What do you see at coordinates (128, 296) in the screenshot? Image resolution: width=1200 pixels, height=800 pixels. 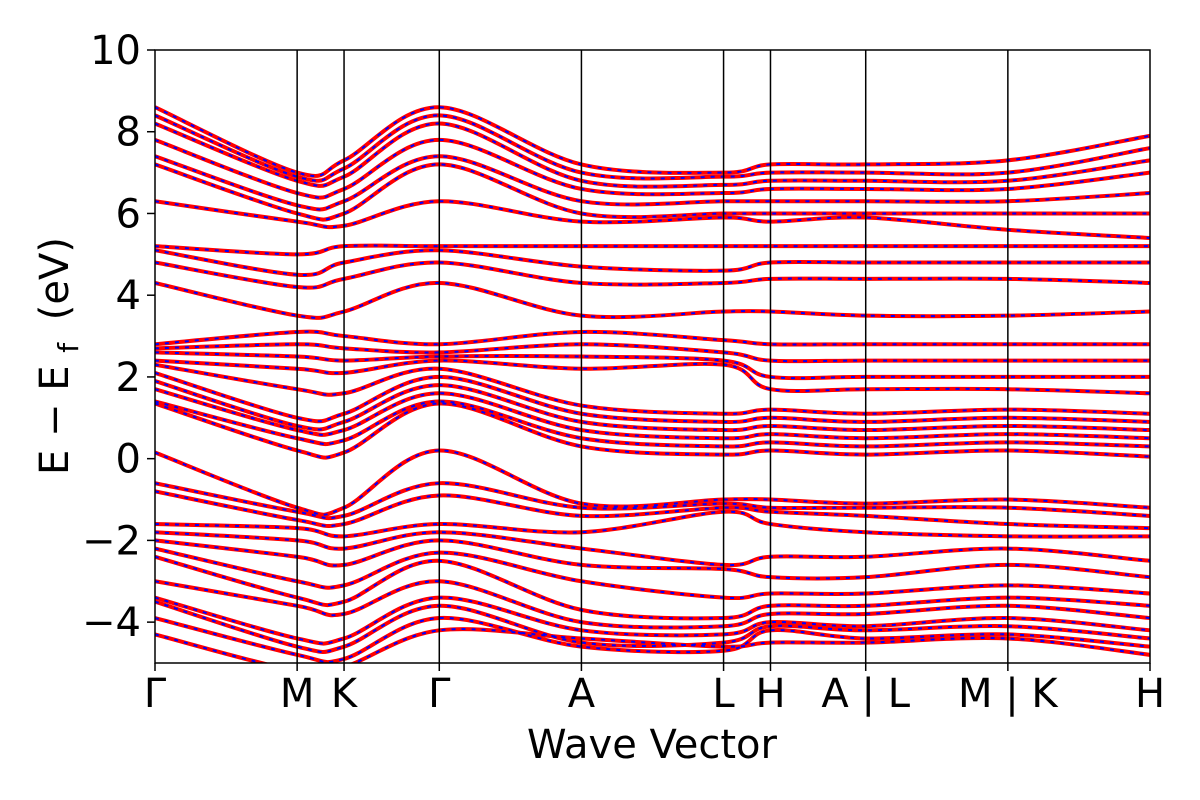 I see `y-tick-label: 4` at bounding box center [128, 296].